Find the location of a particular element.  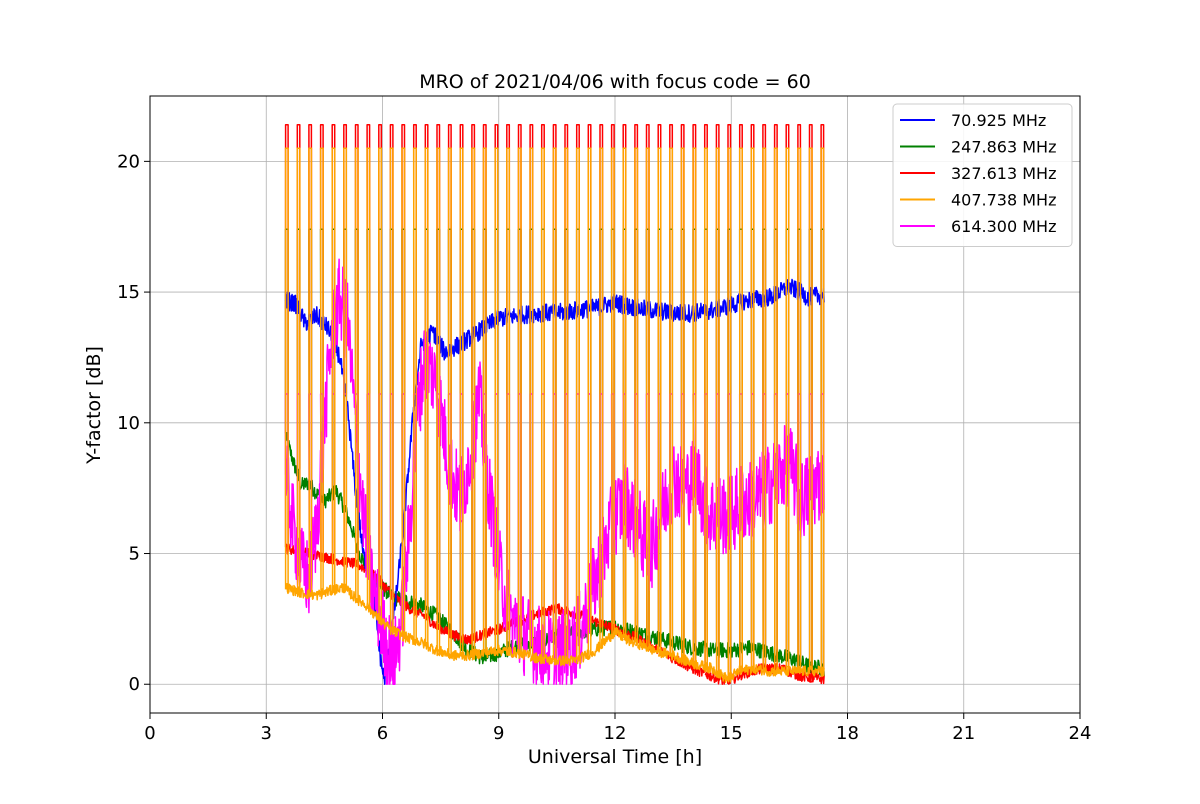

x-tick-label: 18 is located at coordinates (847, 733).